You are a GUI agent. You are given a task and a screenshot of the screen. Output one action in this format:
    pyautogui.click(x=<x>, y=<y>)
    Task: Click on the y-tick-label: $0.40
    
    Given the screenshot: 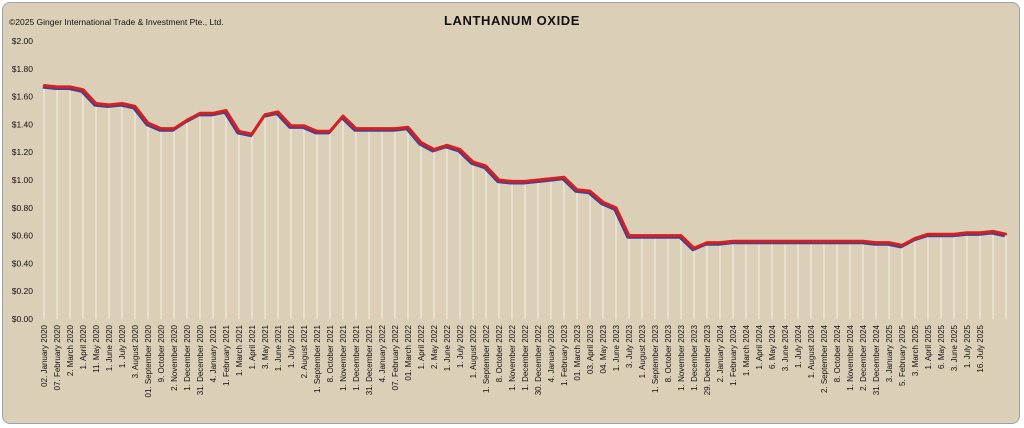 What is the action you would take?
    pyautogui.click(x=23, y=263)
    